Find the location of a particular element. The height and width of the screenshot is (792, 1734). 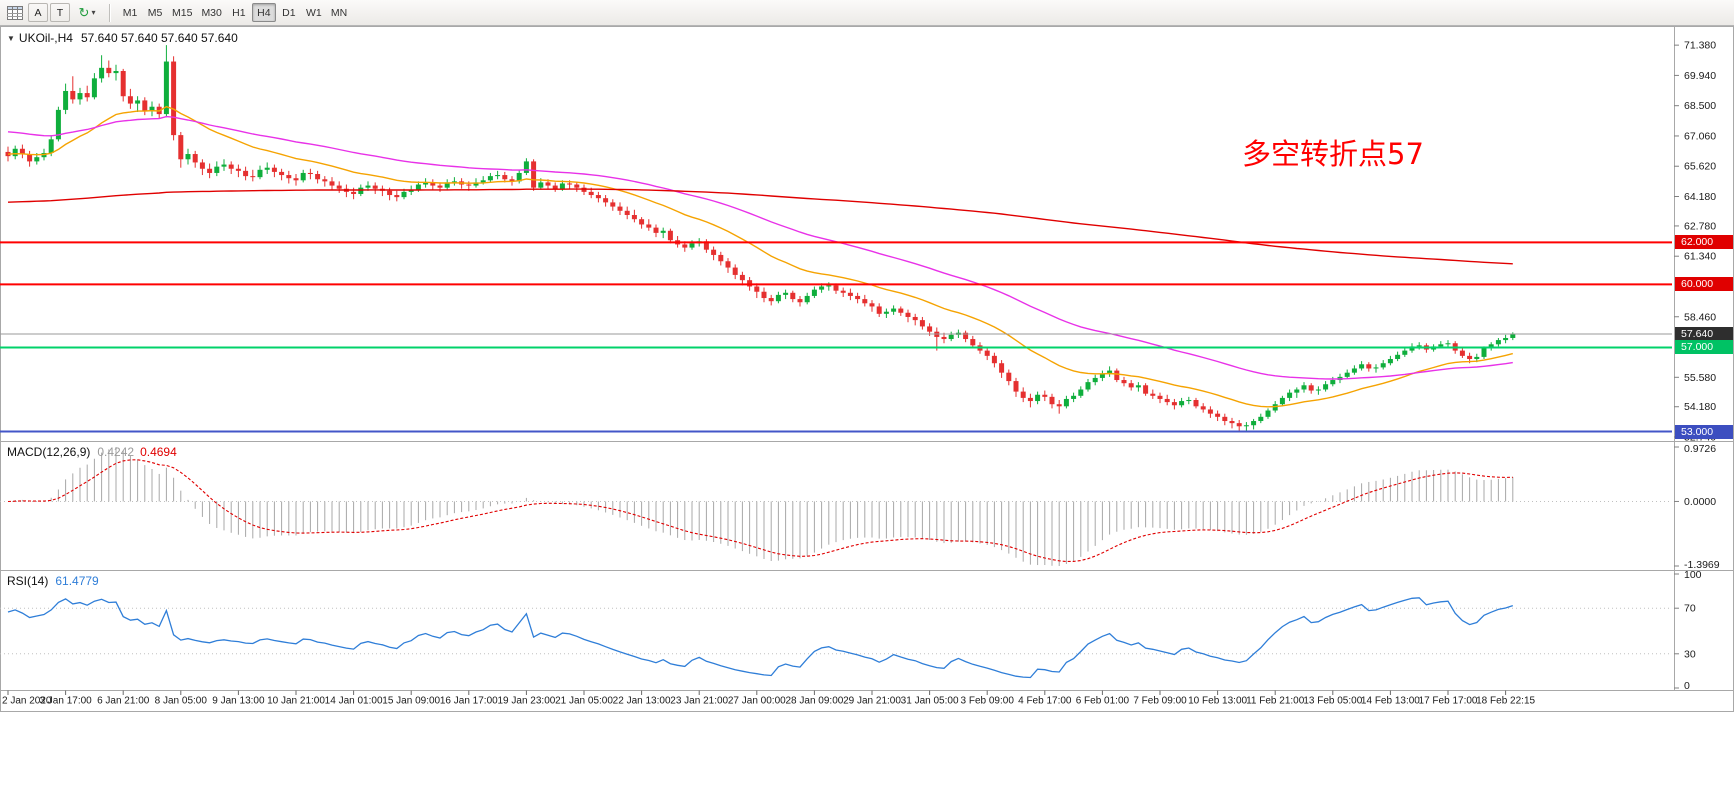

svg-text: 4 Feb 17:00 is located at coordinates (1045, 701).